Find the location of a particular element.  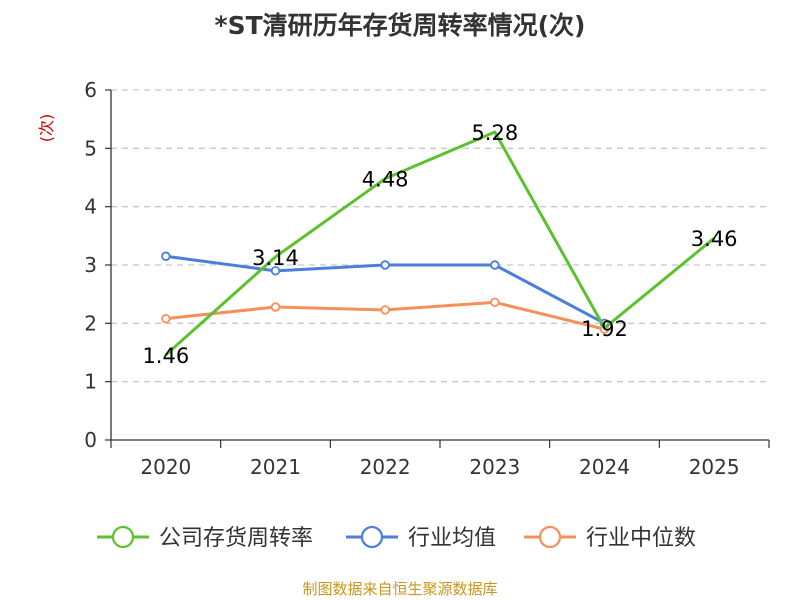

y-tick-label: 3 is located at coordinates (90, 265).